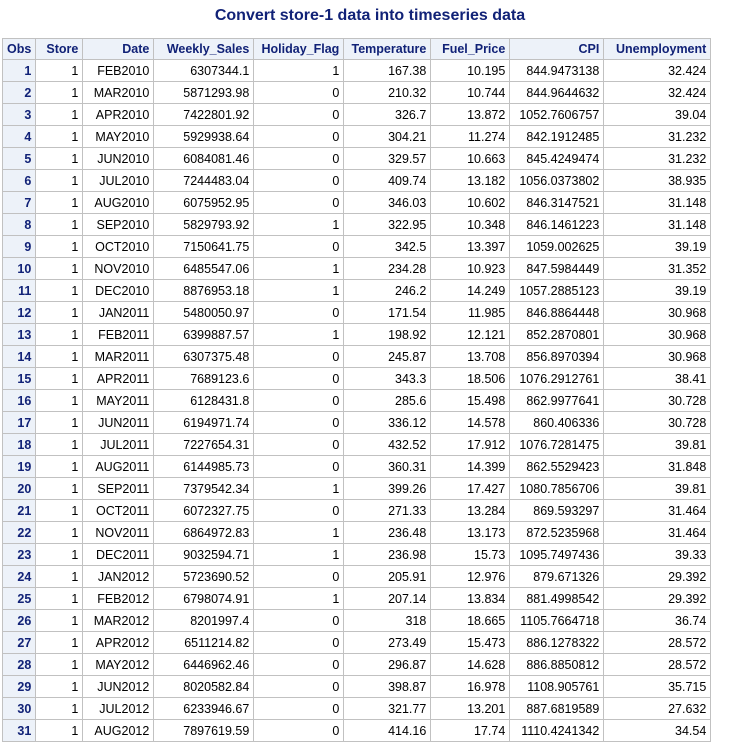 This screenshot has width=740, height=746. I want to click on cpi-cell: 879.671326, so click(557, 576).